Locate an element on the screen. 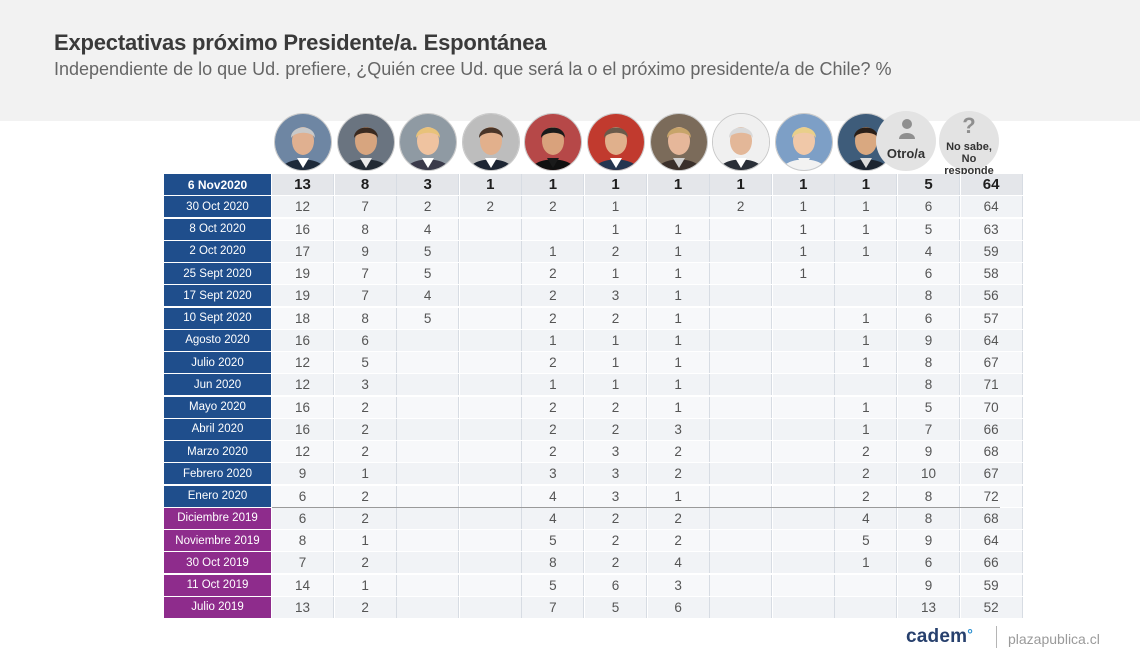 Image resolution: width=1140 pixels, height=662 pixels. candidate-2-portrait is located at coordinates (366, 142).